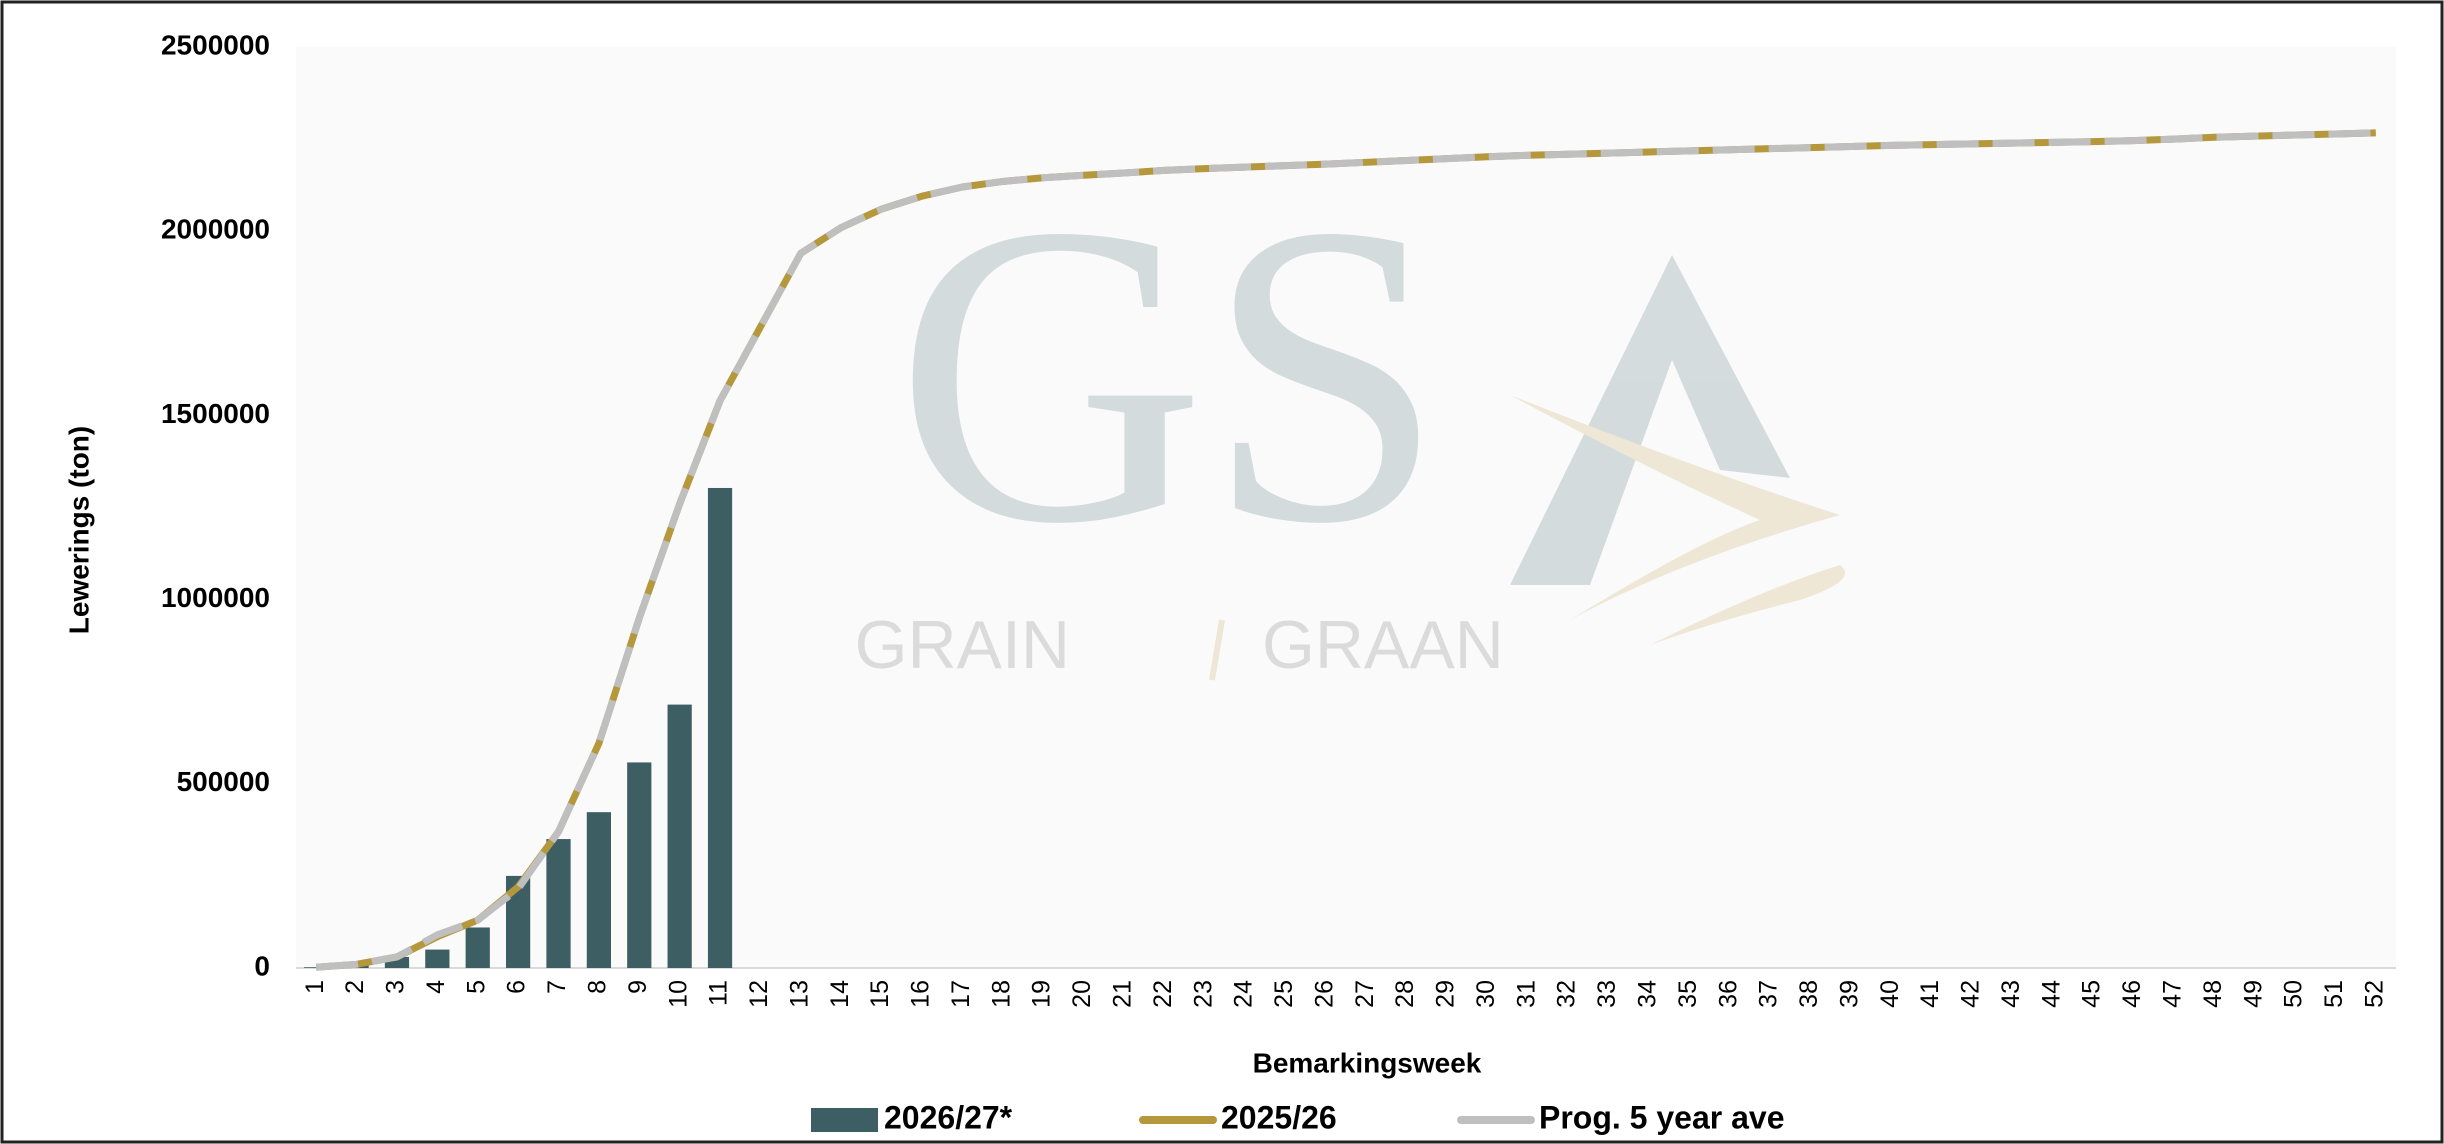 The height and width of the screenshot is (1144, 2444). What do you see at coordinates (396, 987) in the screenshot?
I see `x-tick-label: 3` at bounding box center [396, 987].